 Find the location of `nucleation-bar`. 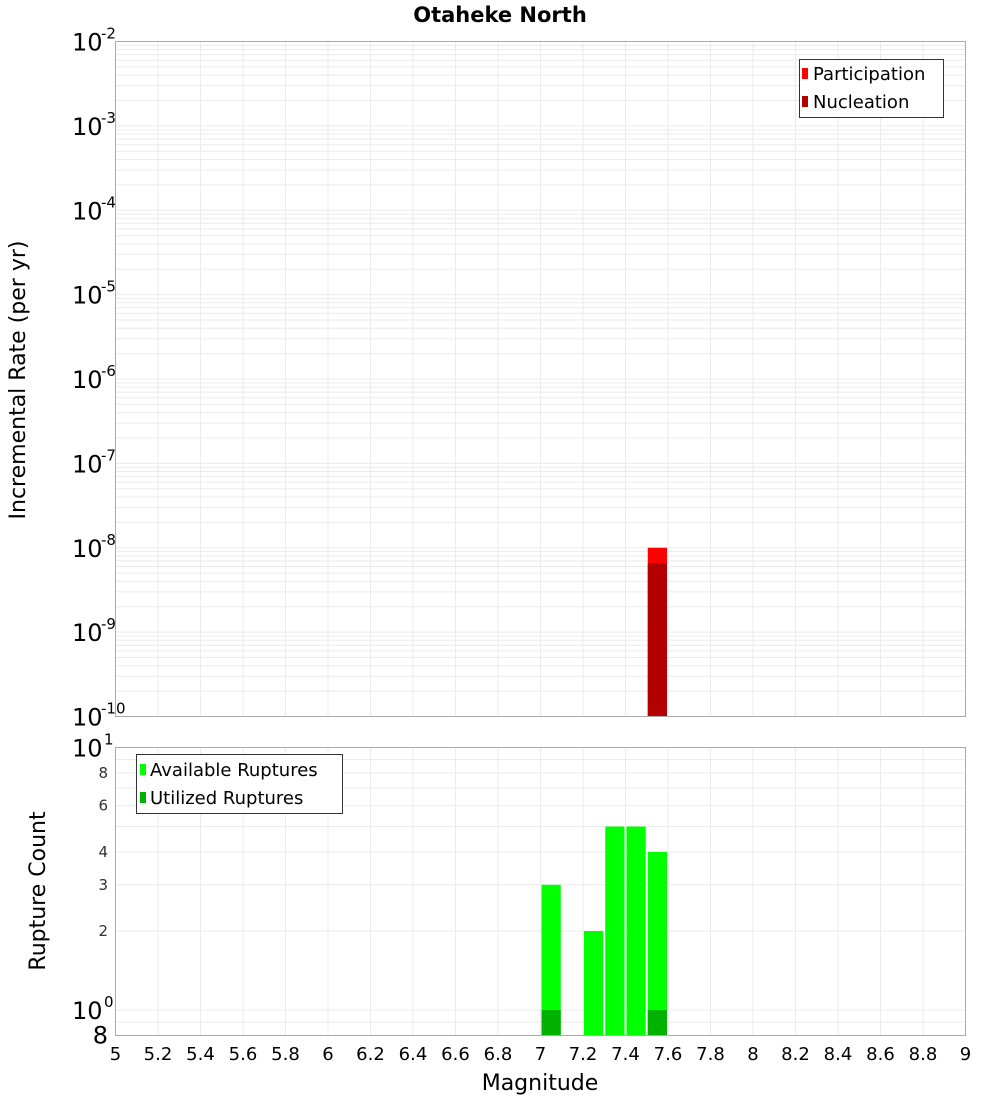

nucleation-bar is located at coordinates (657, 640).